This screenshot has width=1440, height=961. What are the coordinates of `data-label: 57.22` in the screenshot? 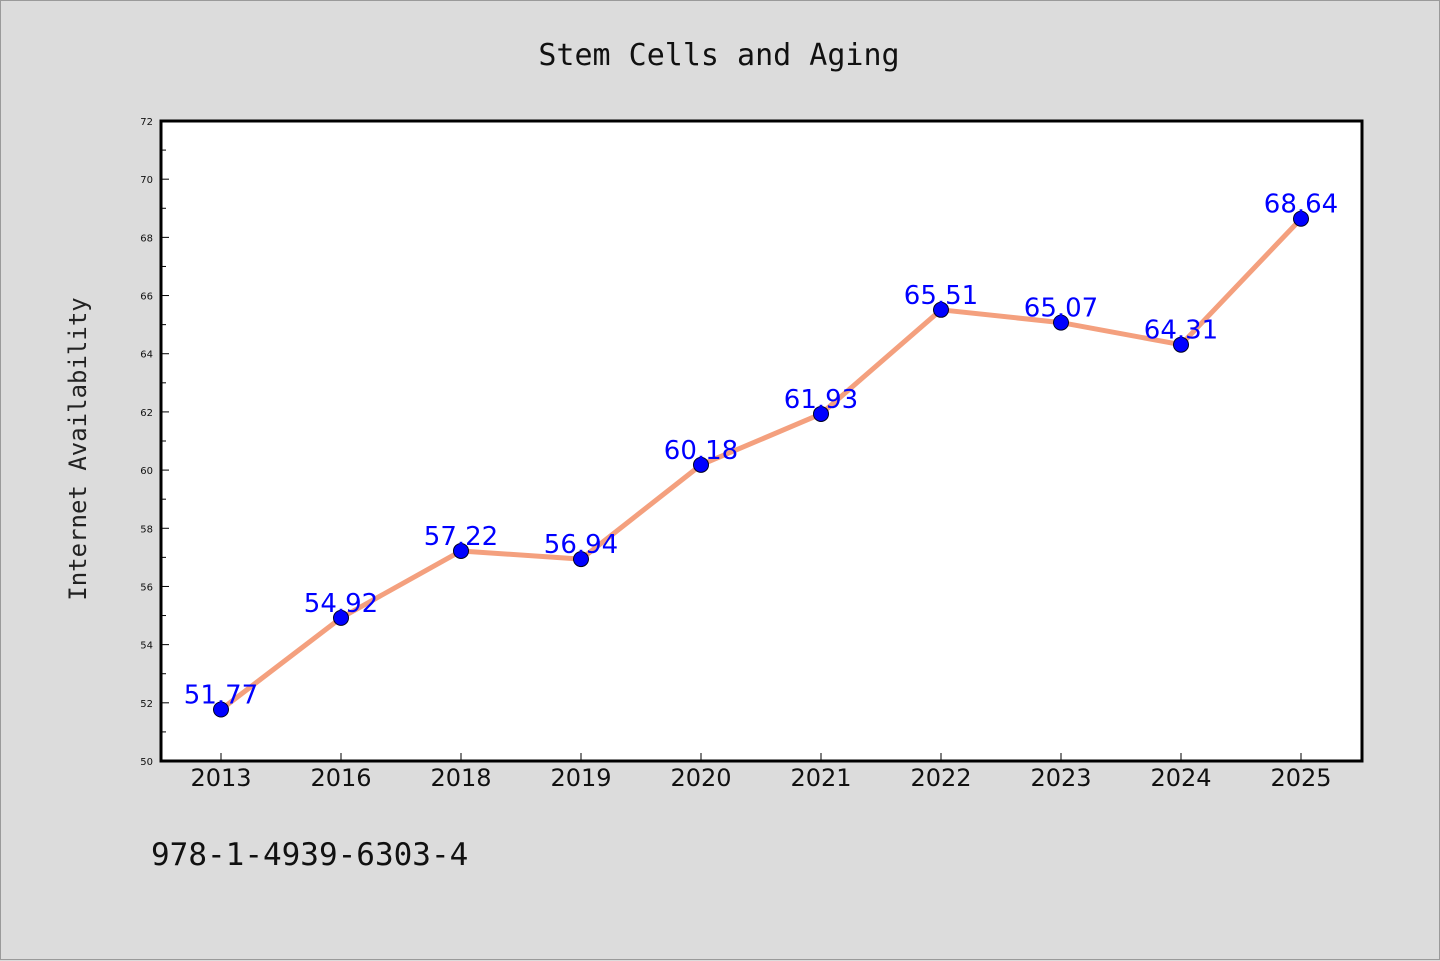 It's located at (461, 537).